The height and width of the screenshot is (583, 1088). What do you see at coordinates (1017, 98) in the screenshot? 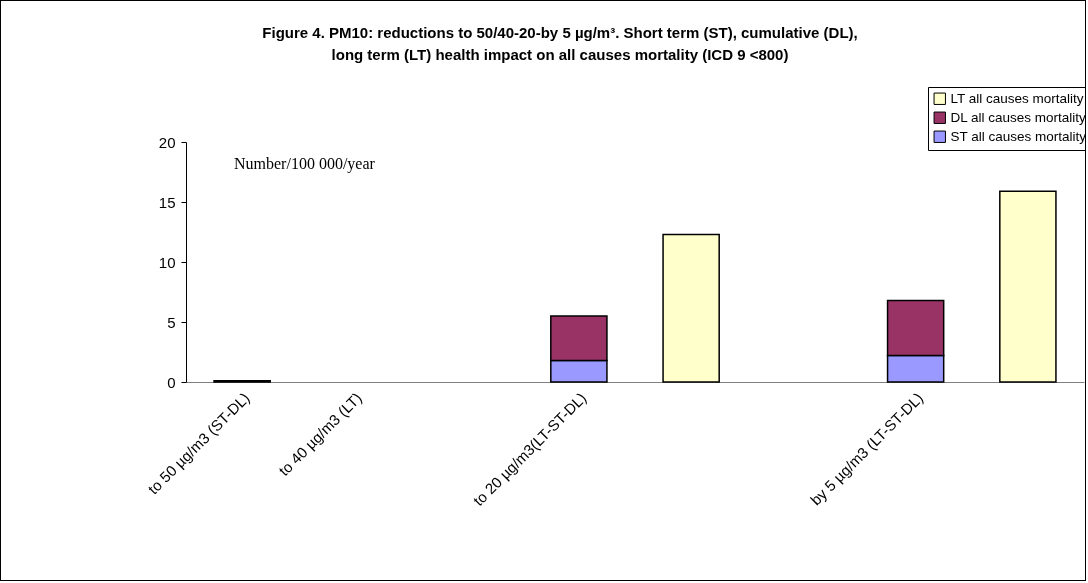
I see `legend-label: LT all causes mortality` at bounding box center [1017, 98].